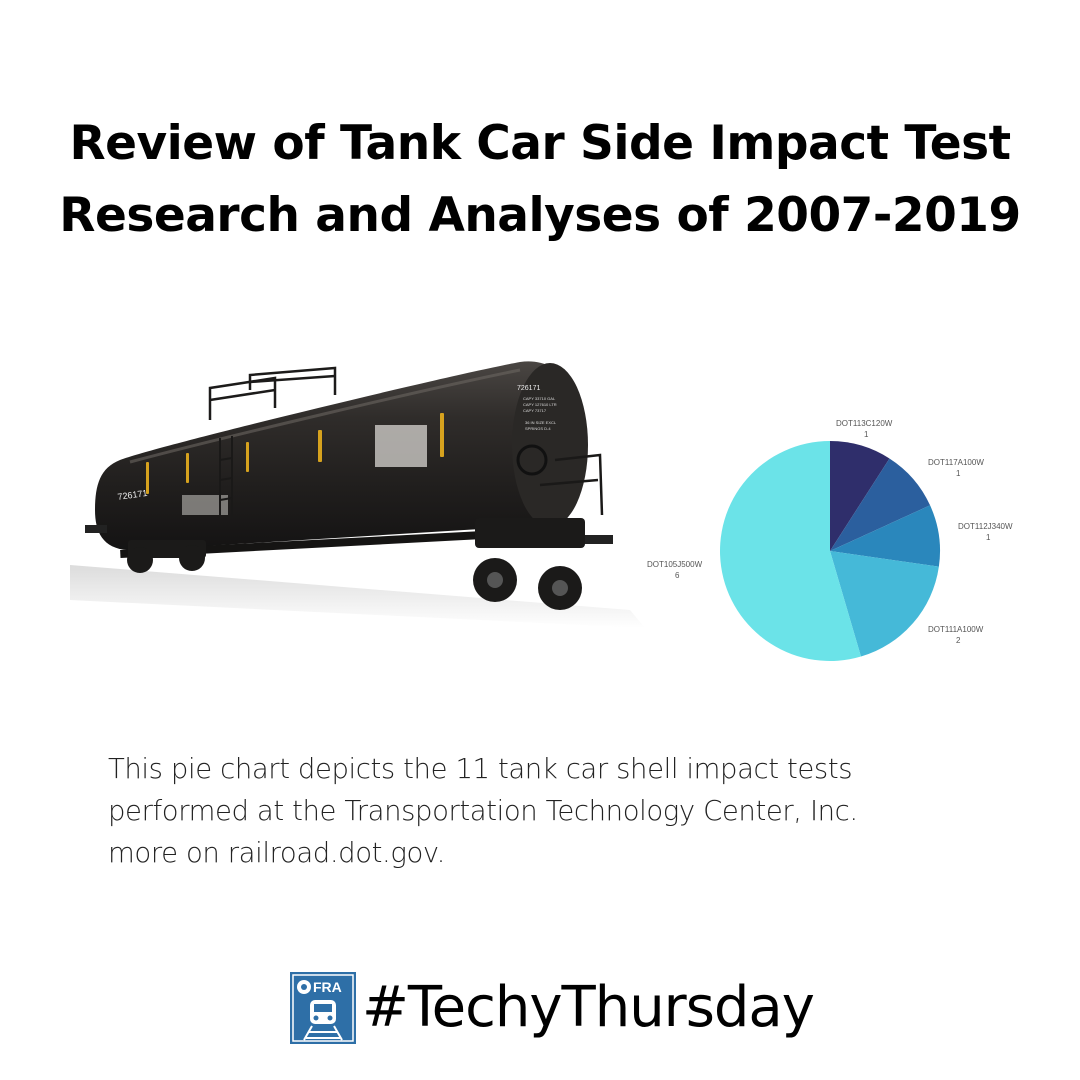  I want to click on stencil-line: CAPY 73717, so click(535, 410).